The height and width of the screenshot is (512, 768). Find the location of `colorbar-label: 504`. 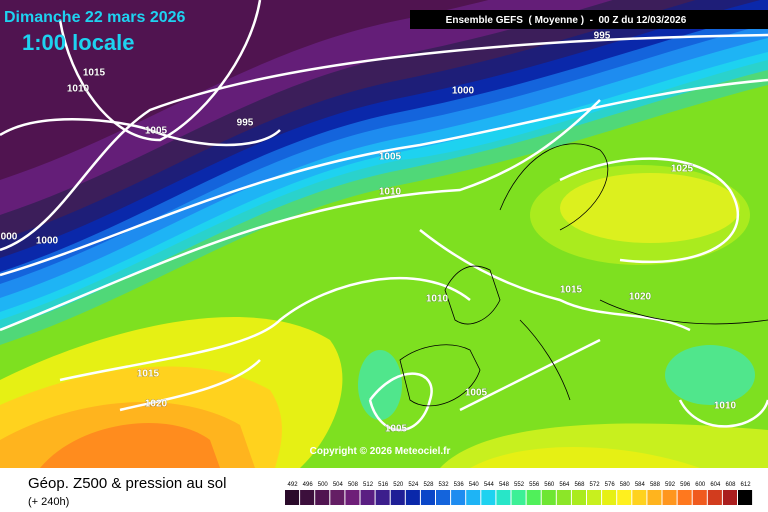

colorbar-label: 504 is located at coordinates (338, 485).